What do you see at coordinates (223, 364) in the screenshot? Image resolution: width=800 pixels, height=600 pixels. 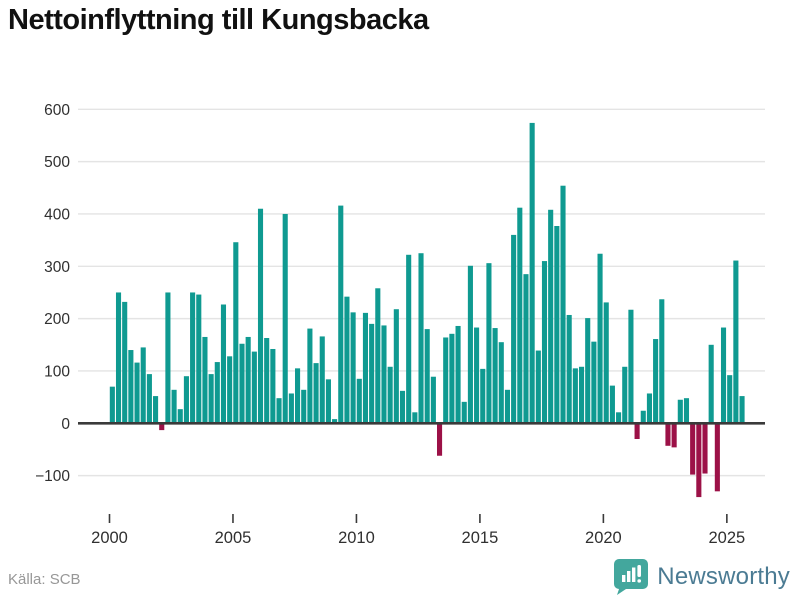 I see `bar-2004q3` at bounding box center [223, 364].